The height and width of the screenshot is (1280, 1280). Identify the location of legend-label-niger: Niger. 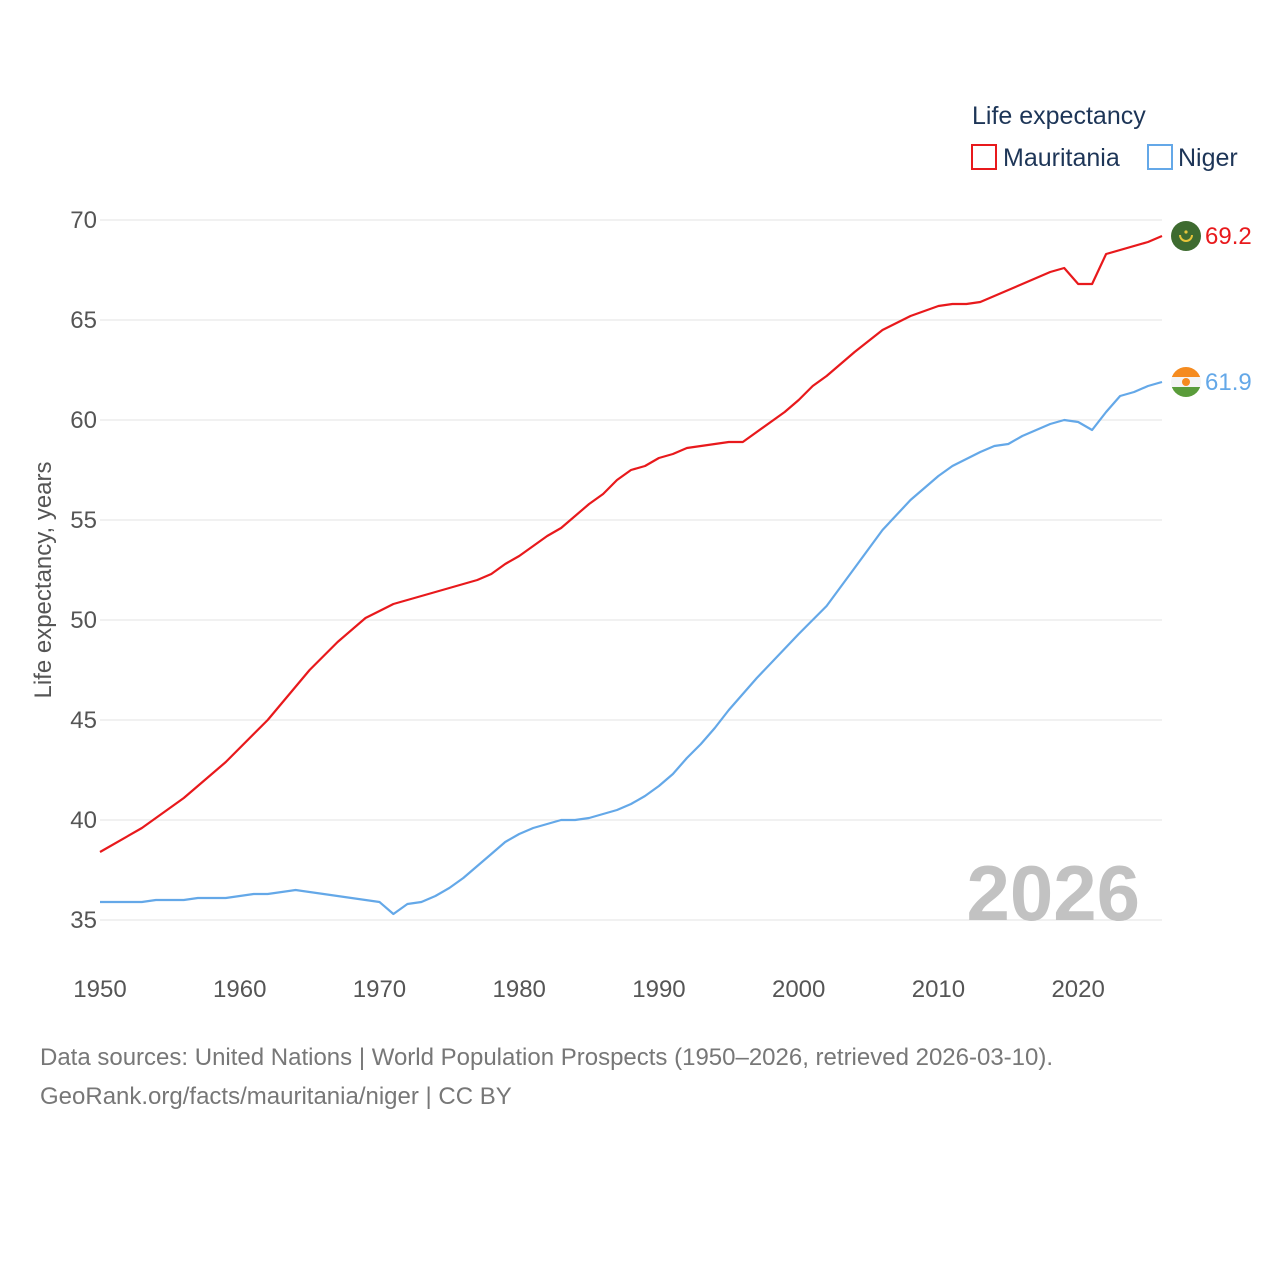
(1208, 158).